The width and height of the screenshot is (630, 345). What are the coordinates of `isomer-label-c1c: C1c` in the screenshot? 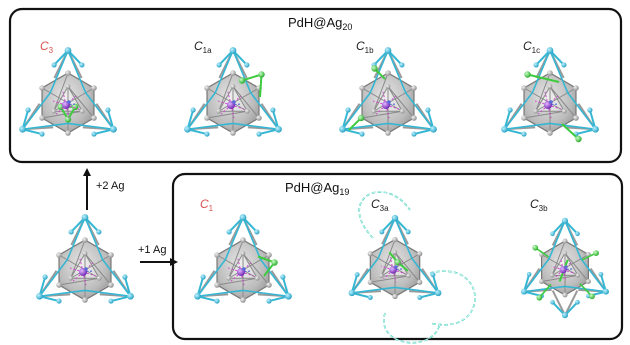 It's located at (531, 47).